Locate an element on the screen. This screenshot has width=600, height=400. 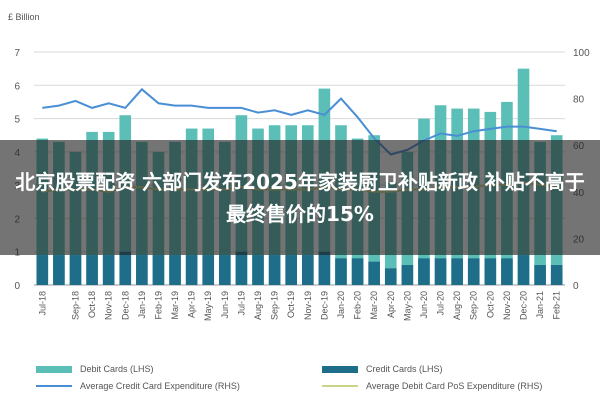
x-tick-label: Nov-19 is located at coordinates (308, 305).